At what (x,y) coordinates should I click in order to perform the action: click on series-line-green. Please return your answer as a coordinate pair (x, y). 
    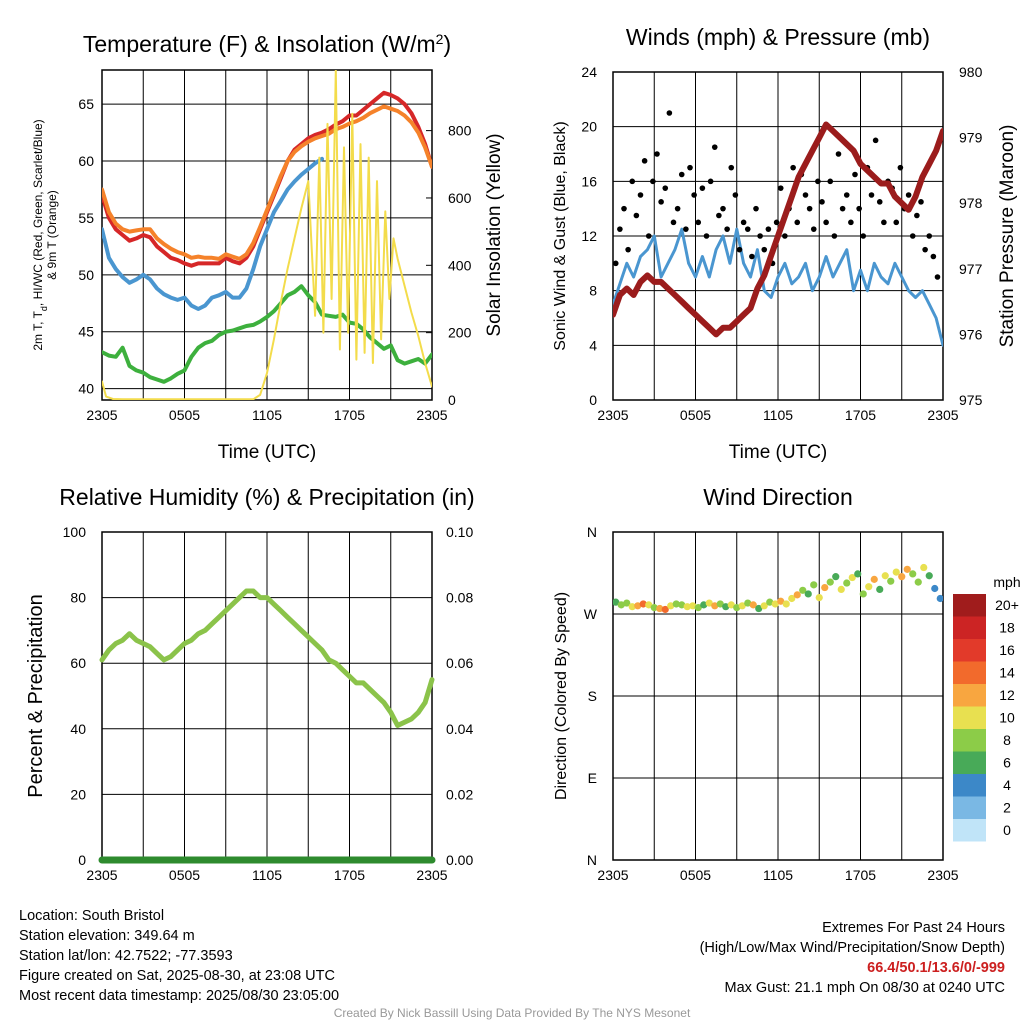
    Looking at the image, I should click on (267, 334).